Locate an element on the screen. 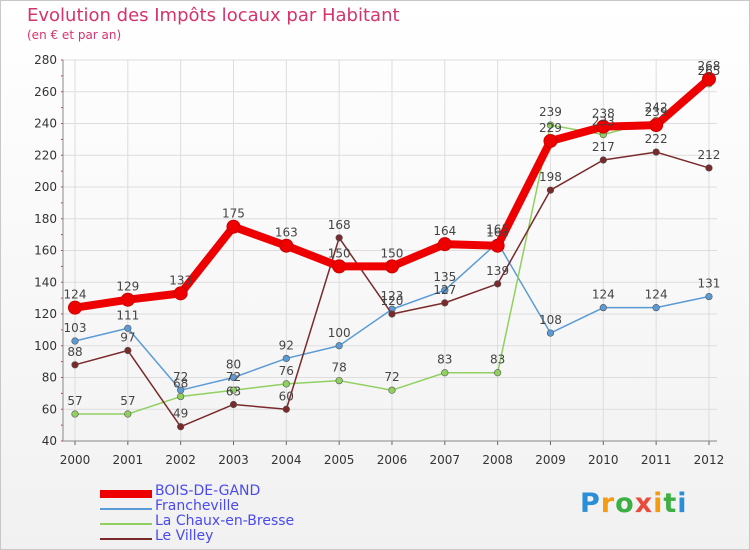 The width and height of the screenshot is (750, 550). x-tick-label: 2004 is located at coordinates (286, 460).